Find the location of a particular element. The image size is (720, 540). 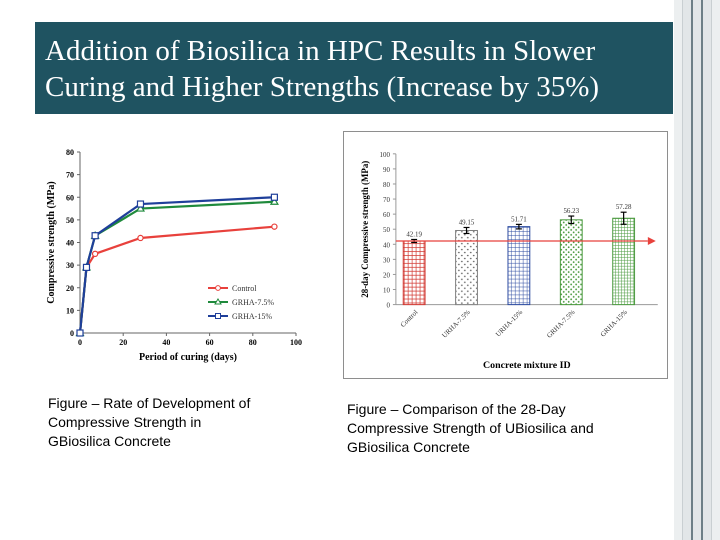

reference-arrow-icon is located at coordinates (651, 241).